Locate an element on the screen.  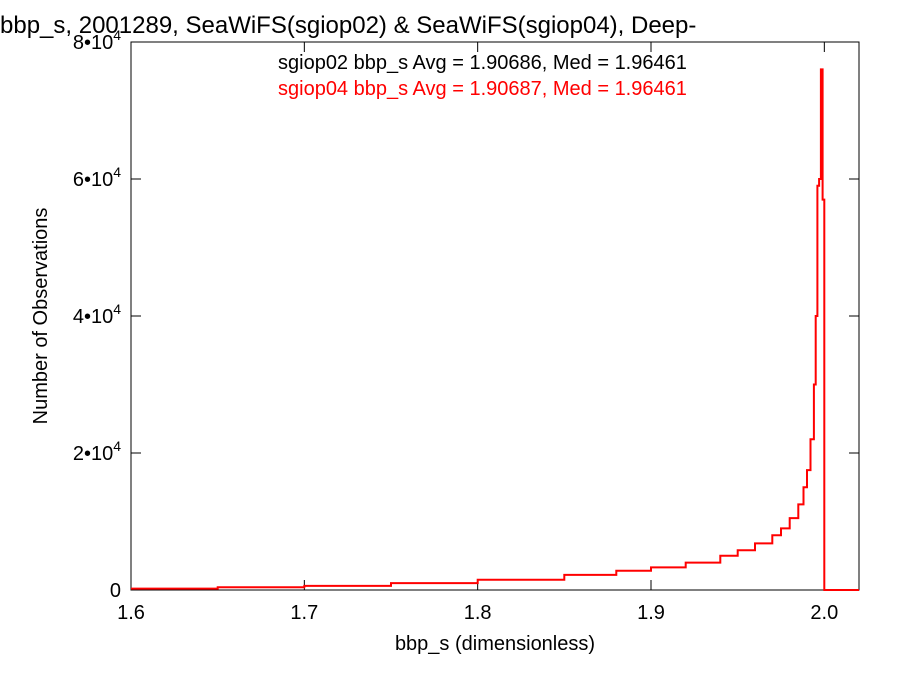
y-axis-label: Number of Observations is located at coordinates (41, 316).